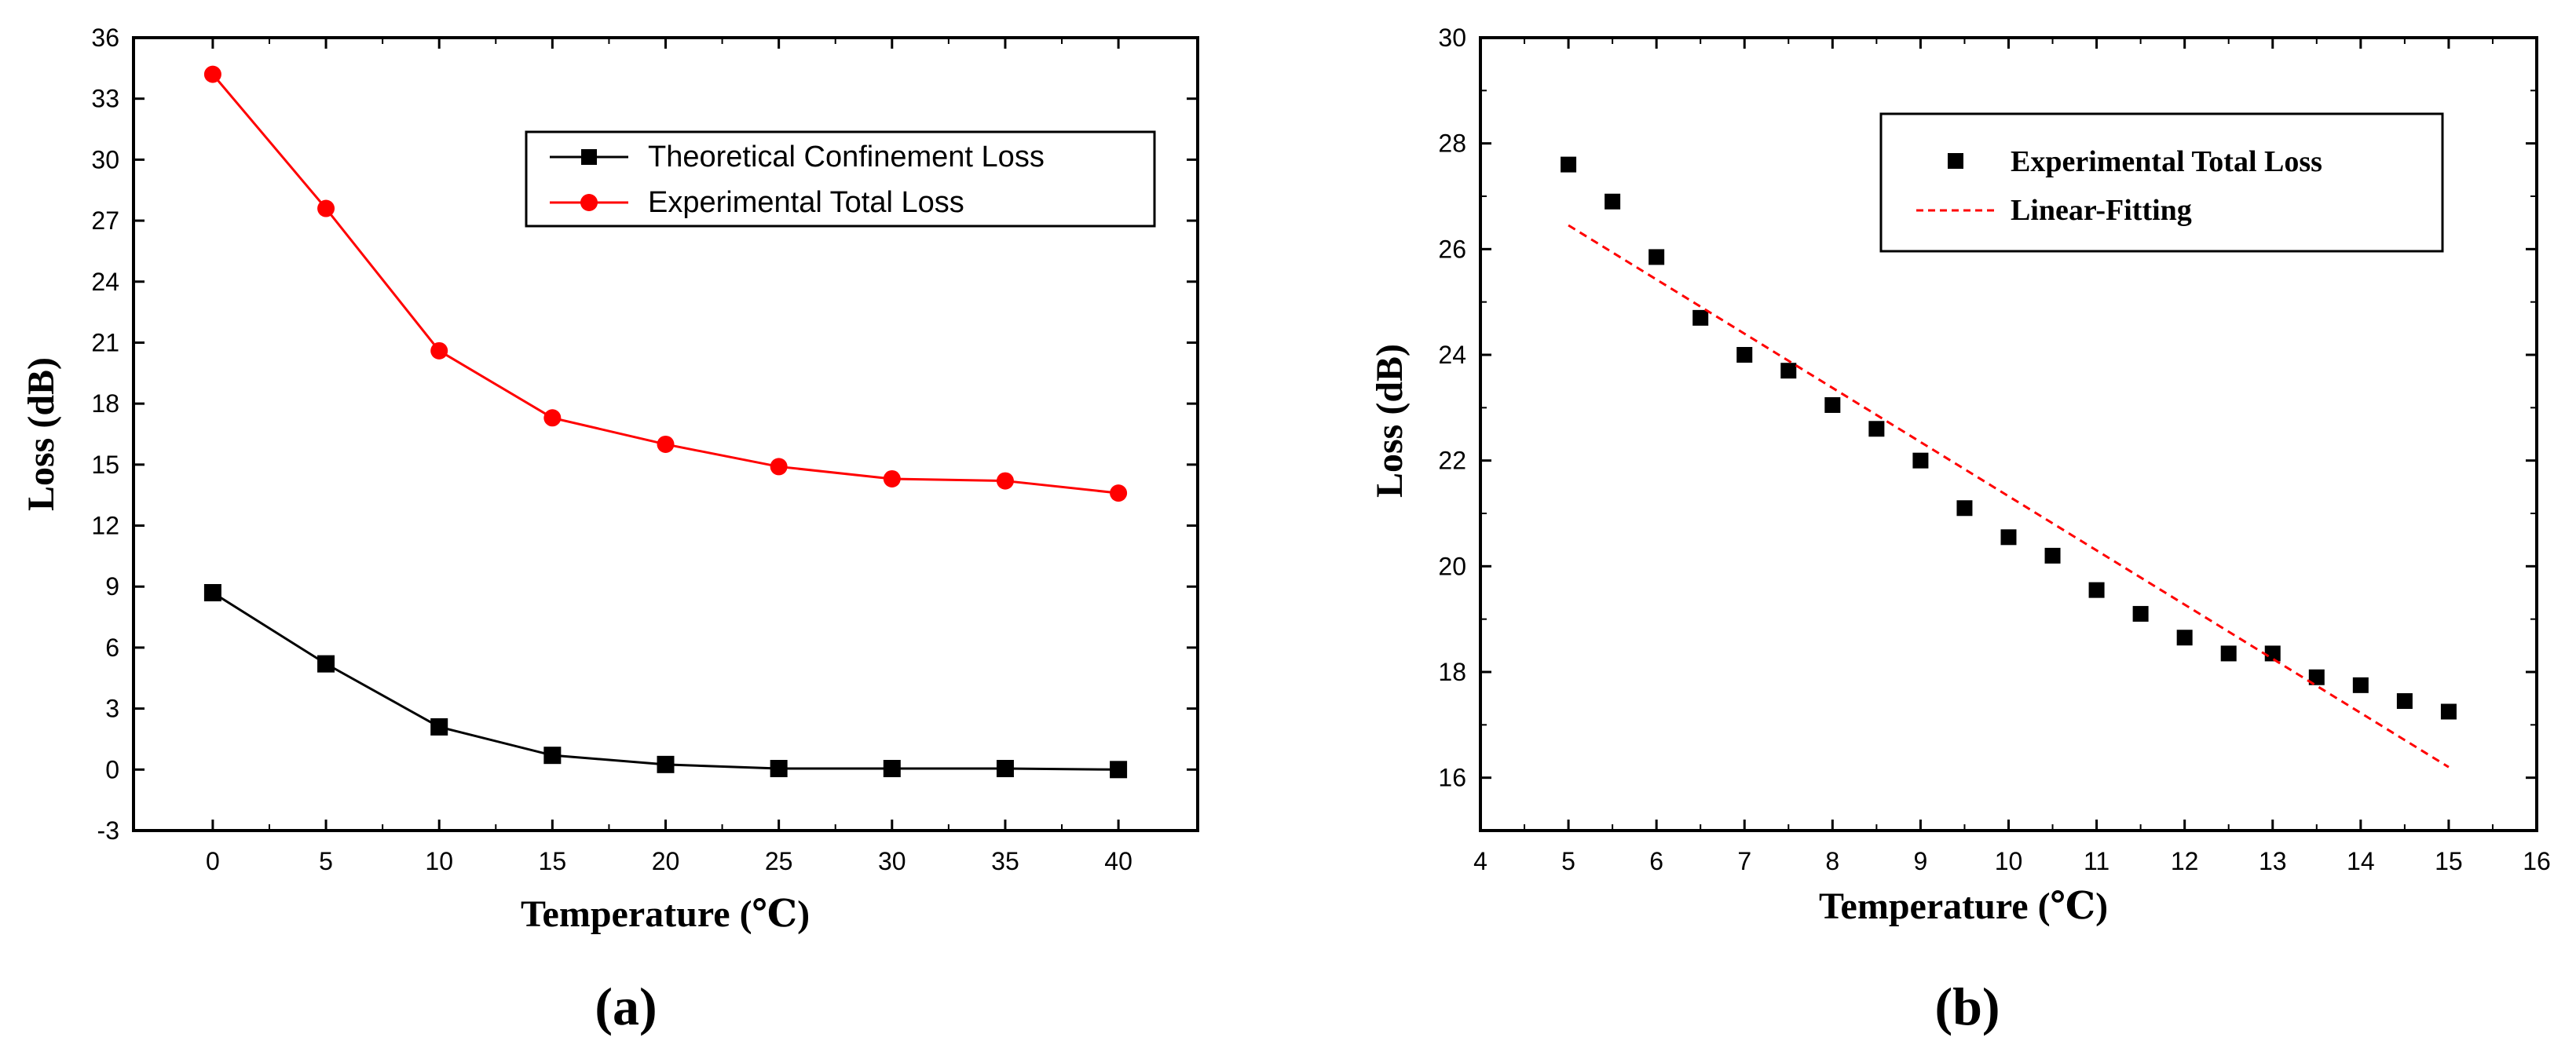 The height and width of the screenshot is (1059, 2576). What do you see at coordinates (108, 830) in the screenshot?
I see `y-tick-label-a-0: -3` at bounding box center [108, 830].